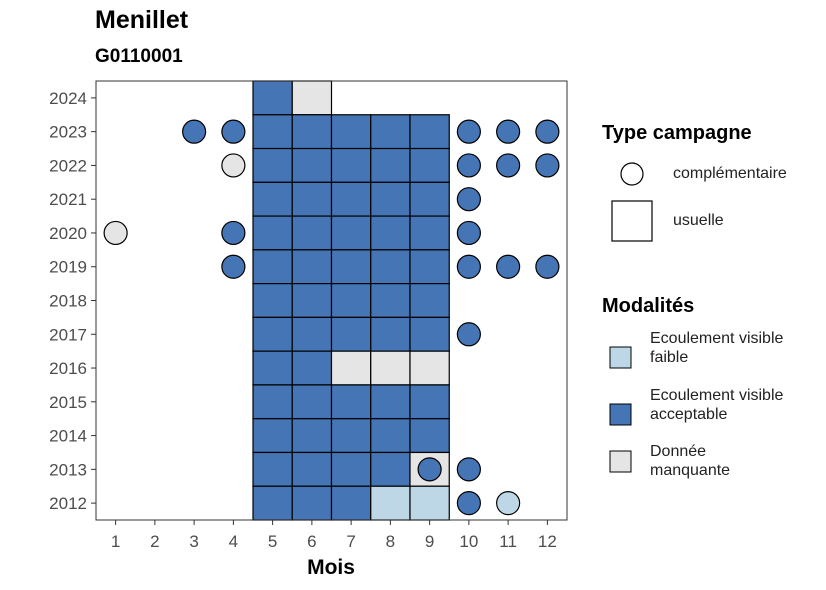 The height and width of the screenshot is (590, 826). What do you see at coordinates (68, 165) in the screenshot?
I see `y-tick-label: 2022` at bounding box center [68, 165].